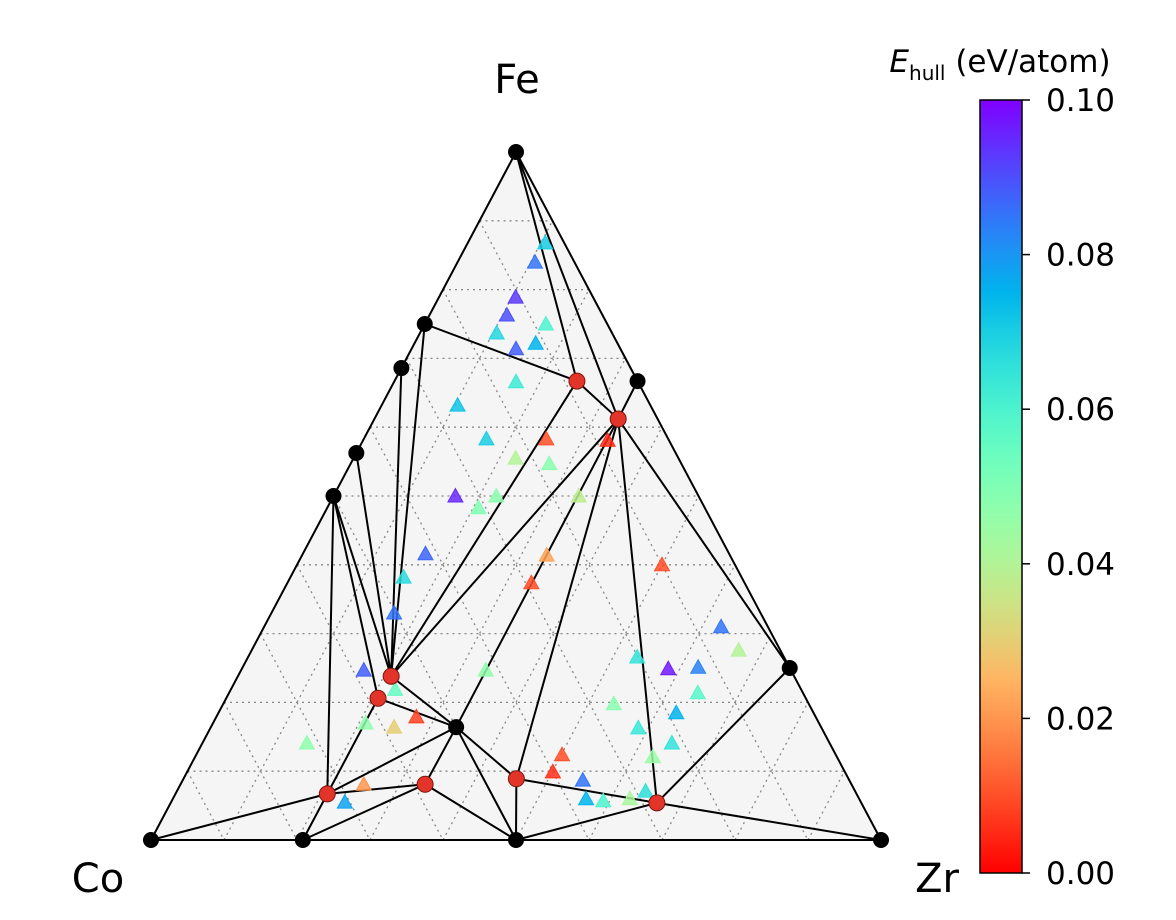 The image size is (1176, 920). Describe the element at coordinates (1001, 486) in the screenshot. I see `colorbar-gradient` at that location.